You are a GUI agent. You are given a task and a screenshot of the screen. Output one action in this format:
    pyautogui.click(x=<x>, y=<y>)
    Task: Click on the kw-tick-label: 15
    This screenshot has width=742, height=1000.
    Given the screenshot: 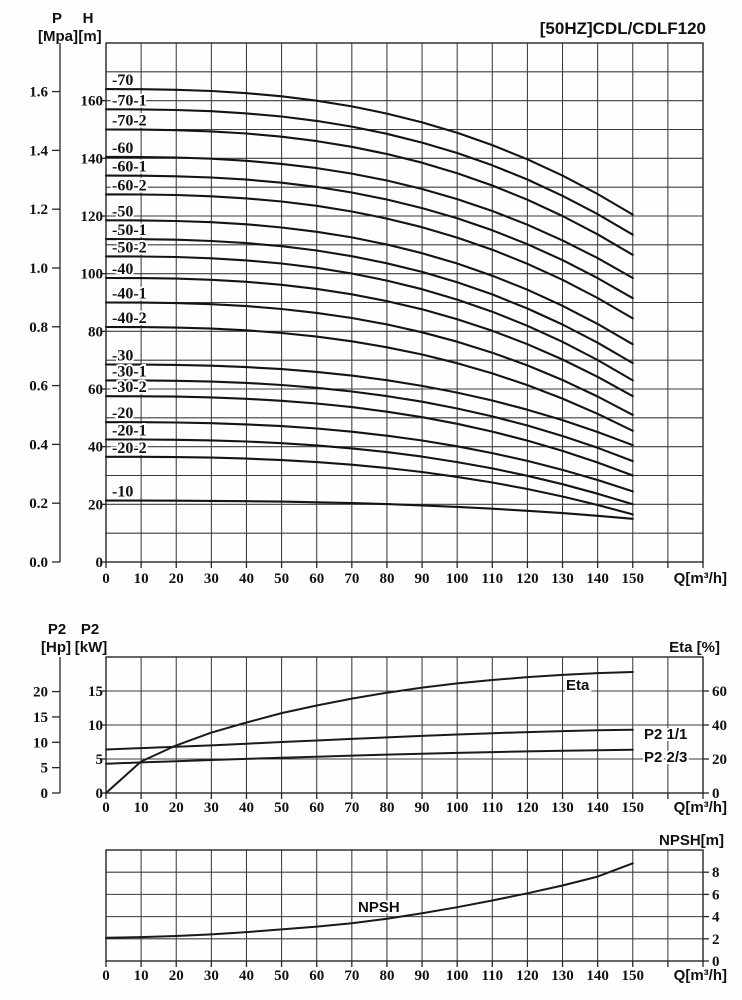 What is the action you would take?
    pyautogui.click(x=95, y=692)
    